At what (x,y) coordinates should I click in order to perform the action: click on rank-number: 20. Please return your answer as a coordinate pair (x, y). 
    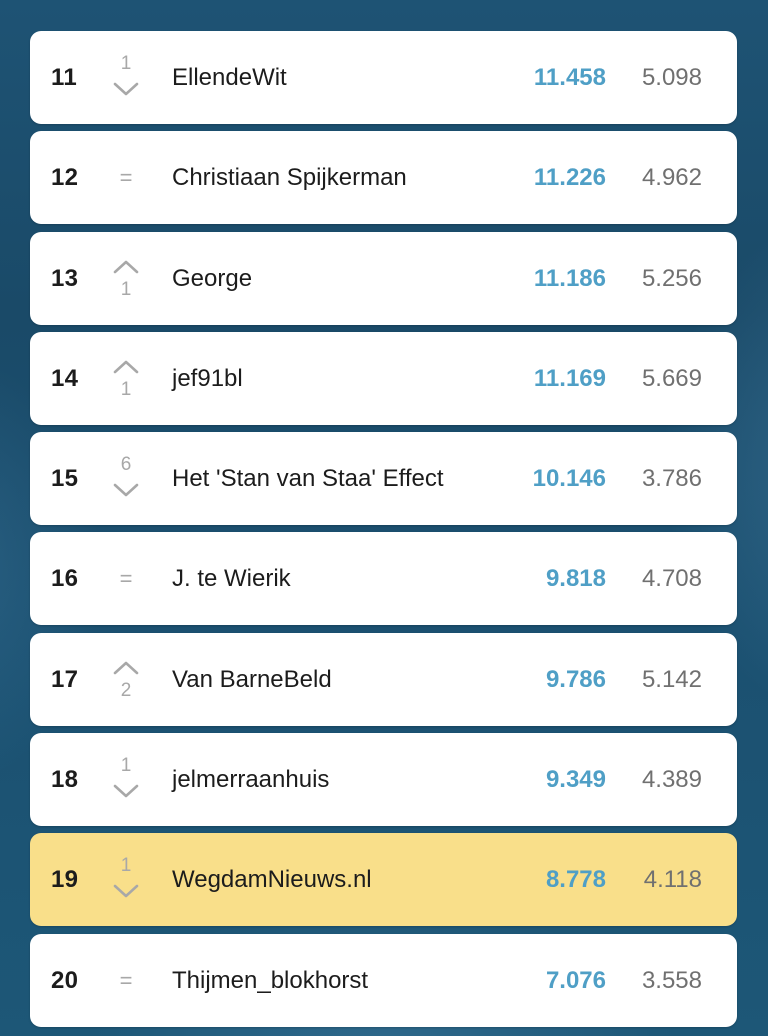
    Looking at the image, I should click on (65, 980).